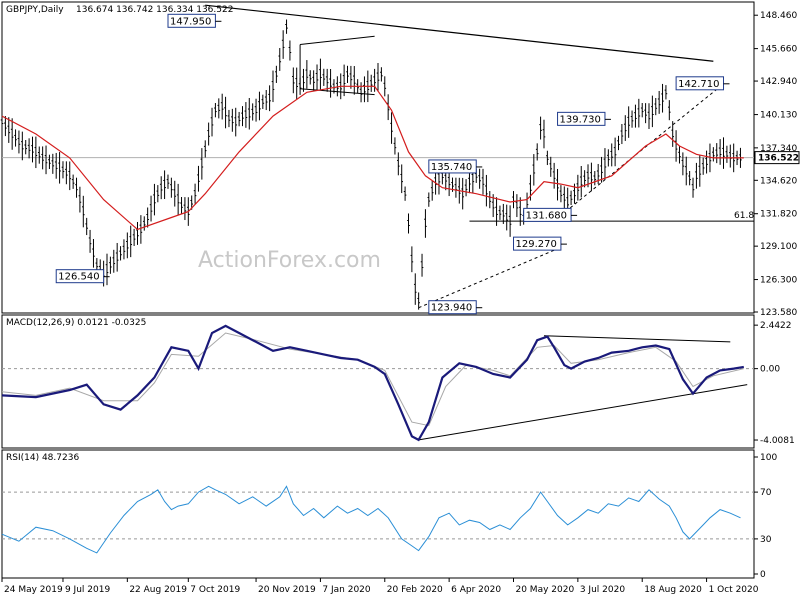  Describe the element at coordinates (778, 313) in the screenshot. I see `price-tick-label: 123.580` at that location.